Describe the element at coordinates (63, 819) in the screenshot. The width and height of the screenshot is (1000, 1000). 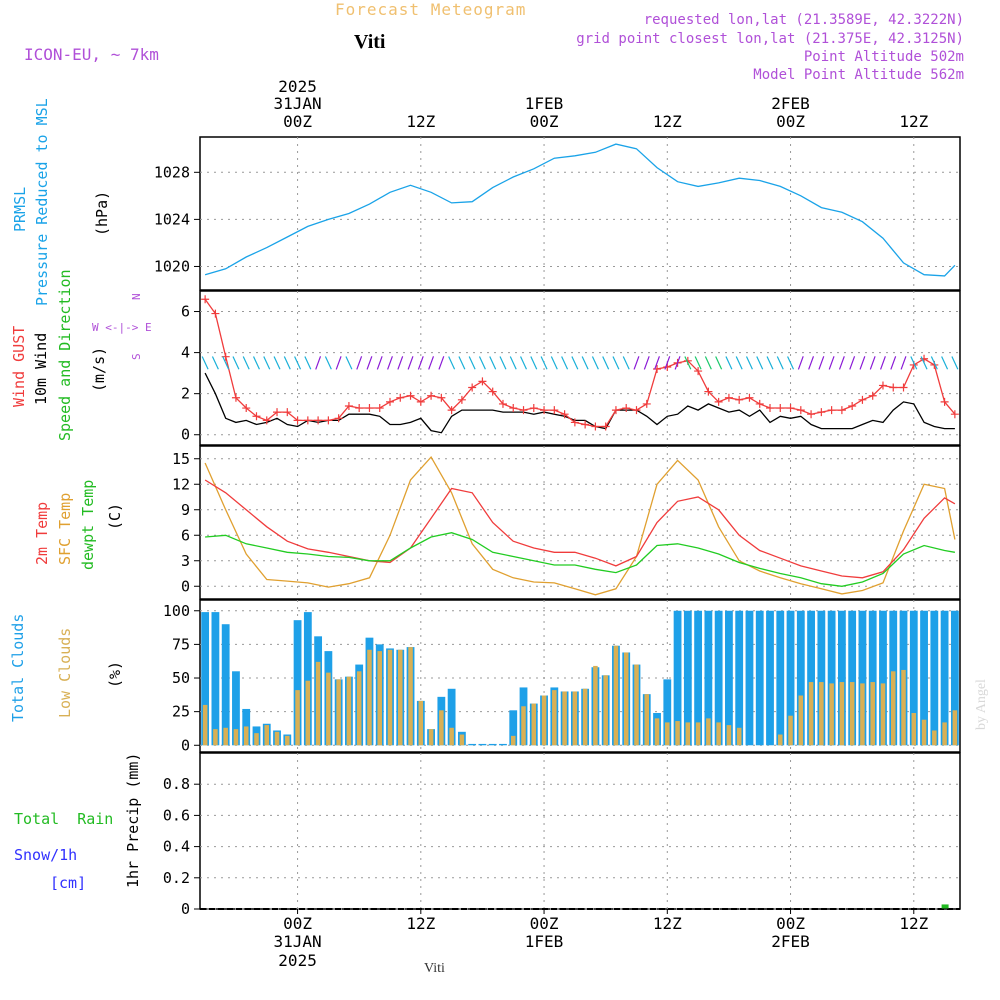
I see `total-rain-label: Total Rain` at that location.